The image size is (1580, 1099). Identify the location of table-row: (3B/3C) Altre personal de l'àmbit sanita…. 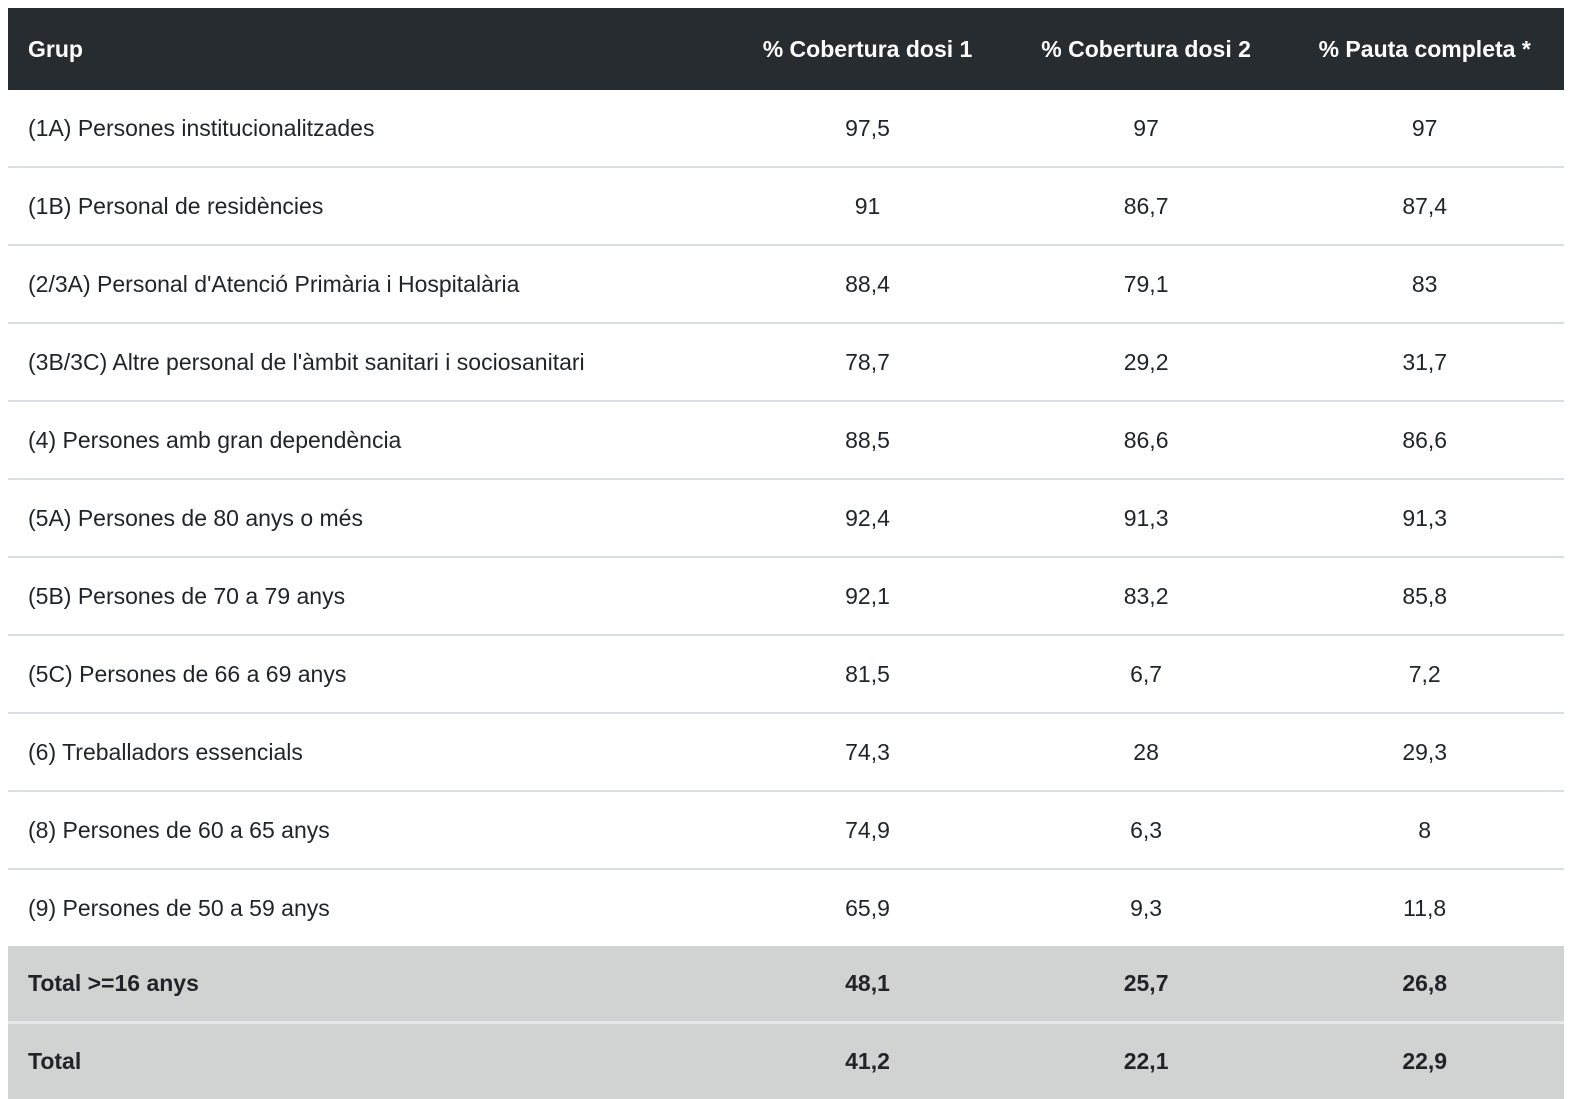
(786, 362).